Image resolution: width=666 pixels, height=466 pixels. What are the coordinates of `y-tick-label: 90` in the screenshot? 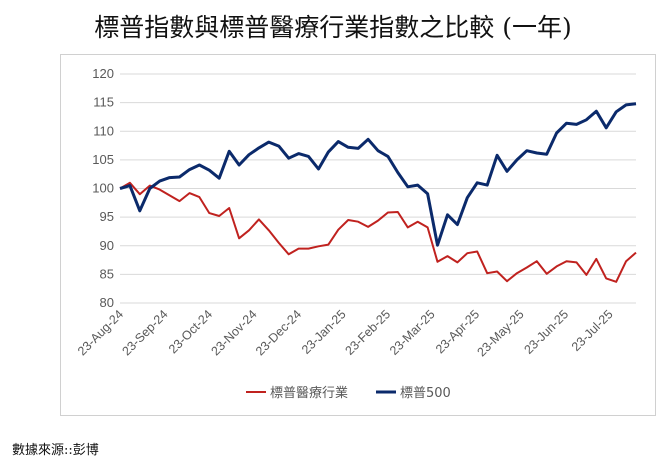 It's located at (107, 245).